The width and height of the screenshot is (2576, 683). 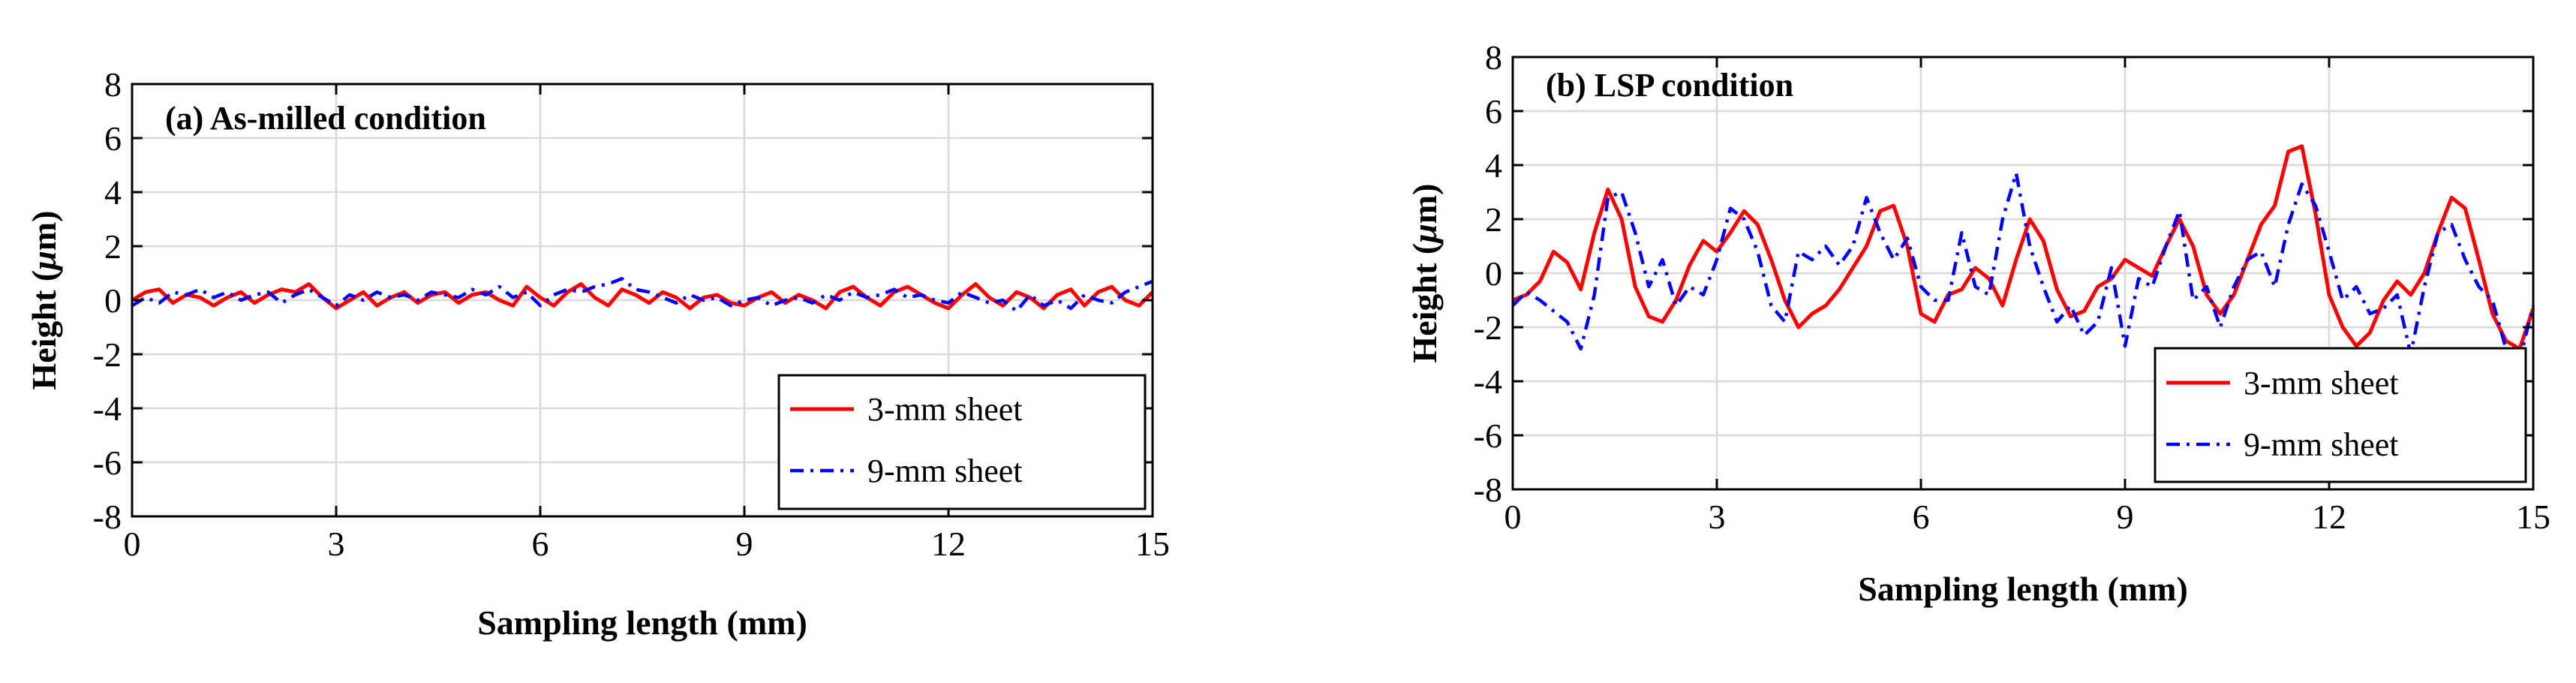 I want to click on y-axis-label-a-suffix: m), so click(x=44, y=231).